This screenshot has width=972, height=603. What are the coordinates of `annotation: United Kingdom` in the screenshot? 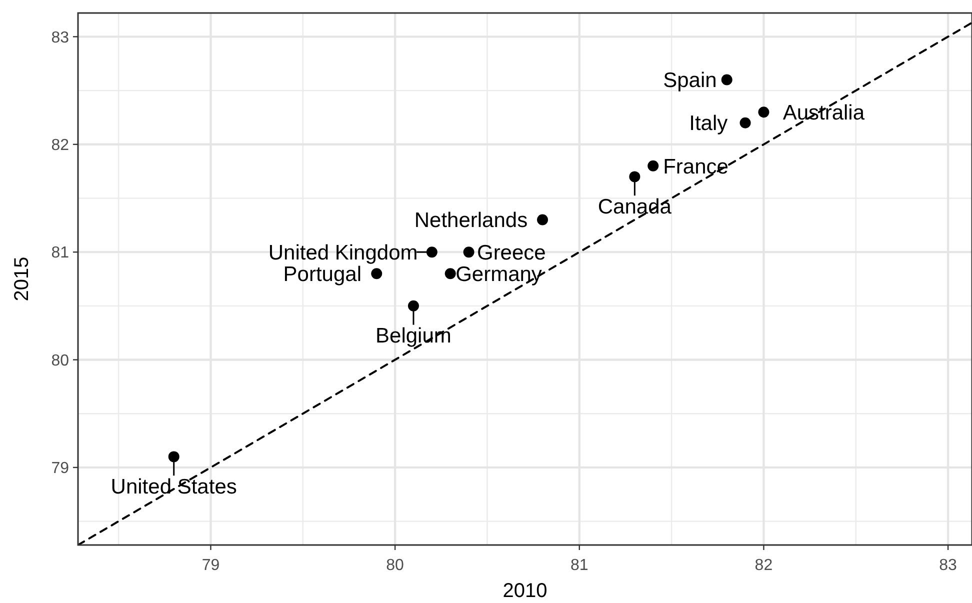 It's located at (343, 252).